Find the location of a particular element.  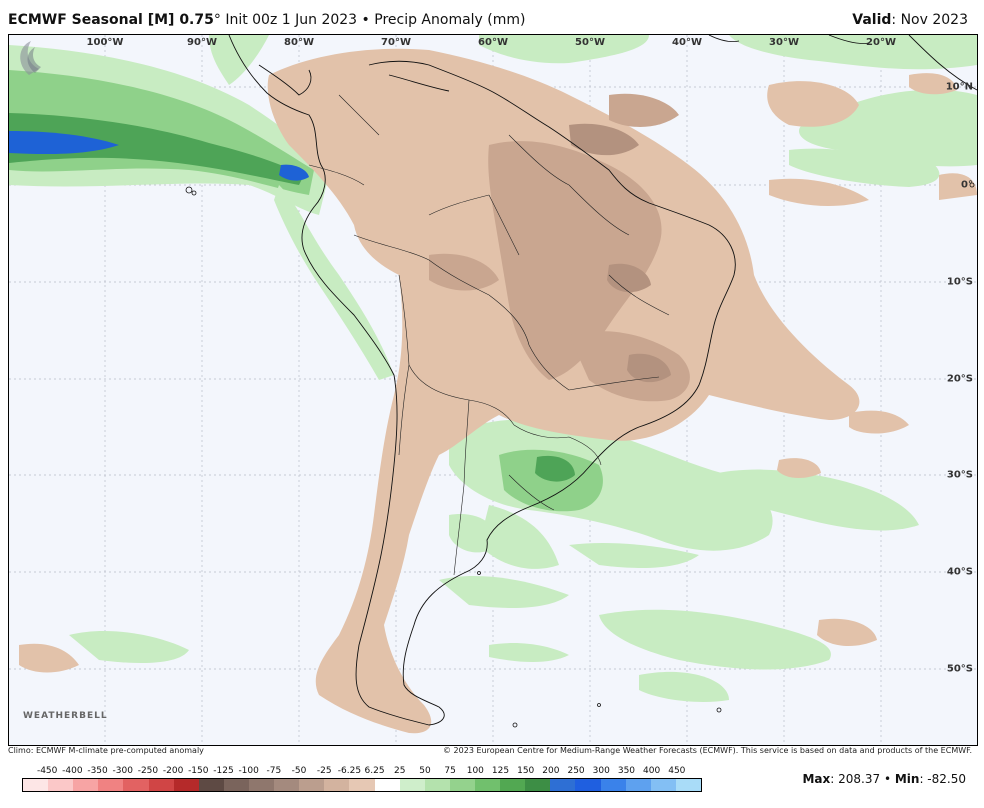

colorbar-label: -125 is located at coordinates (223, 771).